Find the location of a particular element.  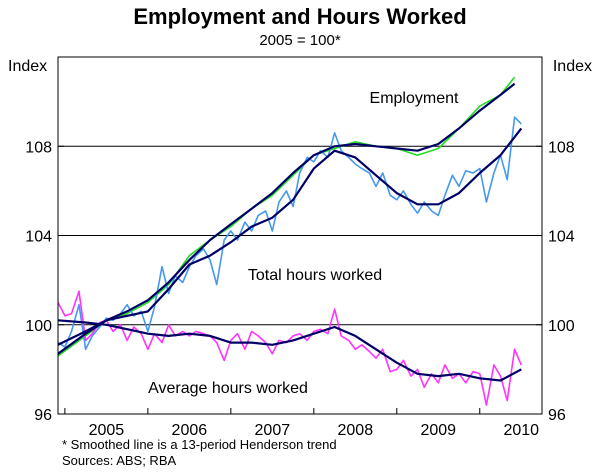

right-axis-unit: Index is located at coordinates (572, 66).